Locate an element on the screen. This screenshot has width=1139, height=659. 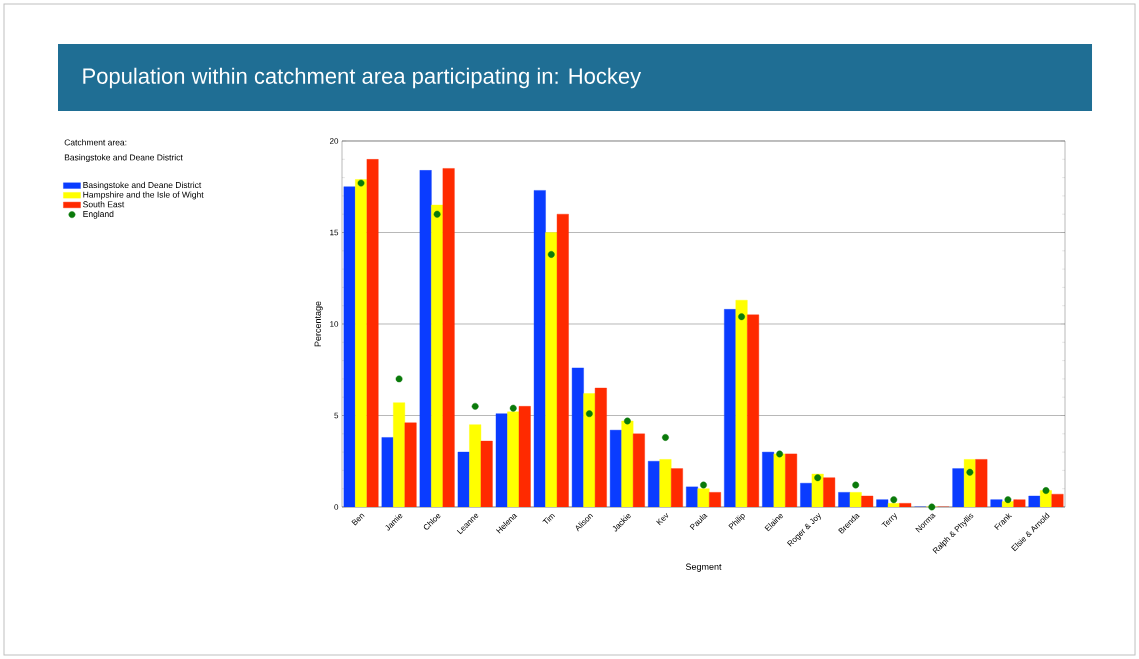
chart-title: Population within catchment area participating in: Hockey is located at coordinates (362, 78).